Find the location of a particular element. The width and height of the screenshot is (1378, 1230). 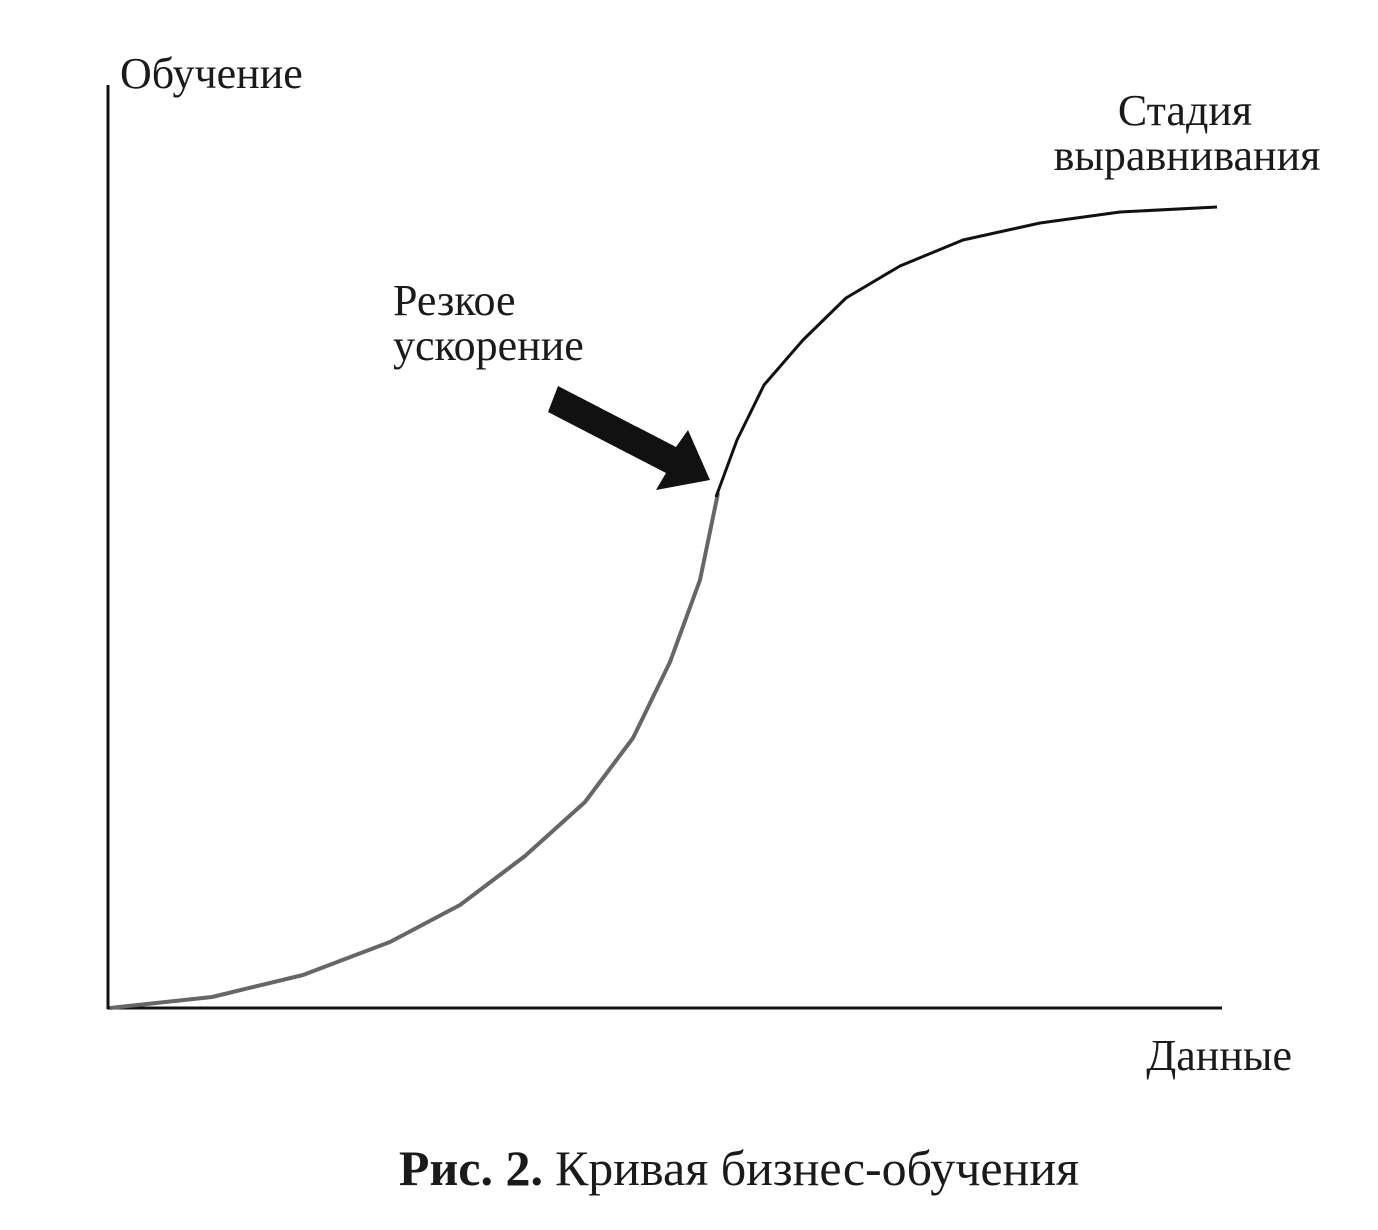

annotation-line: выравнивания is located at coordinates (1187, 155).